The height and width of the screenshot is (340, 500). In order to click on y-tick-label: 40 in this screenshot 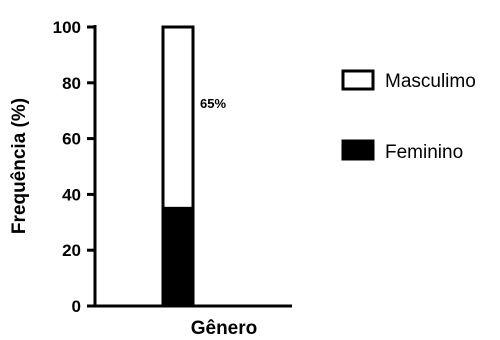, I will do `click(71, 194)`.